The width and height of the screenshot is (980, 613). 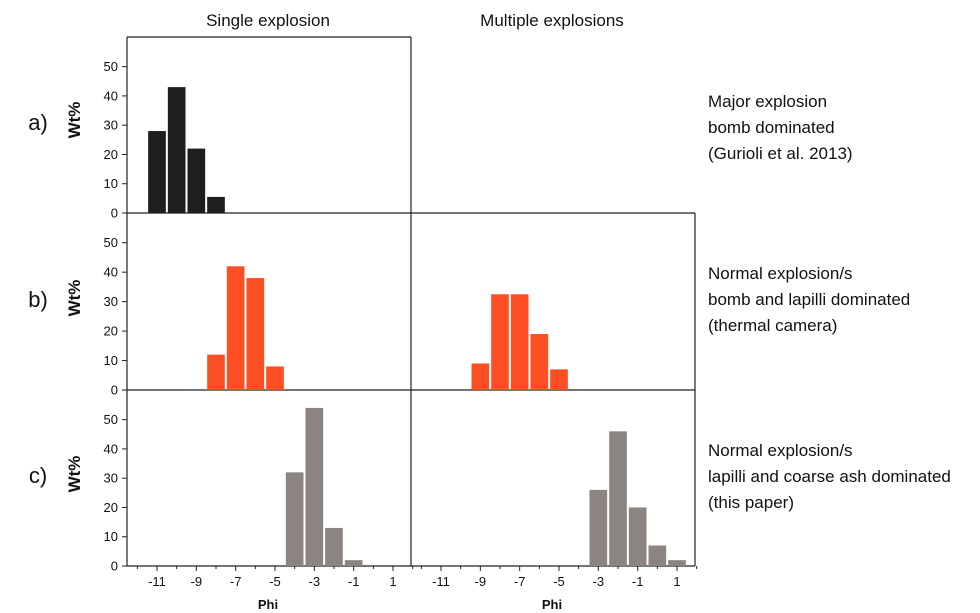 I want to click on row-label-a: a), so click(x=38, y=122).